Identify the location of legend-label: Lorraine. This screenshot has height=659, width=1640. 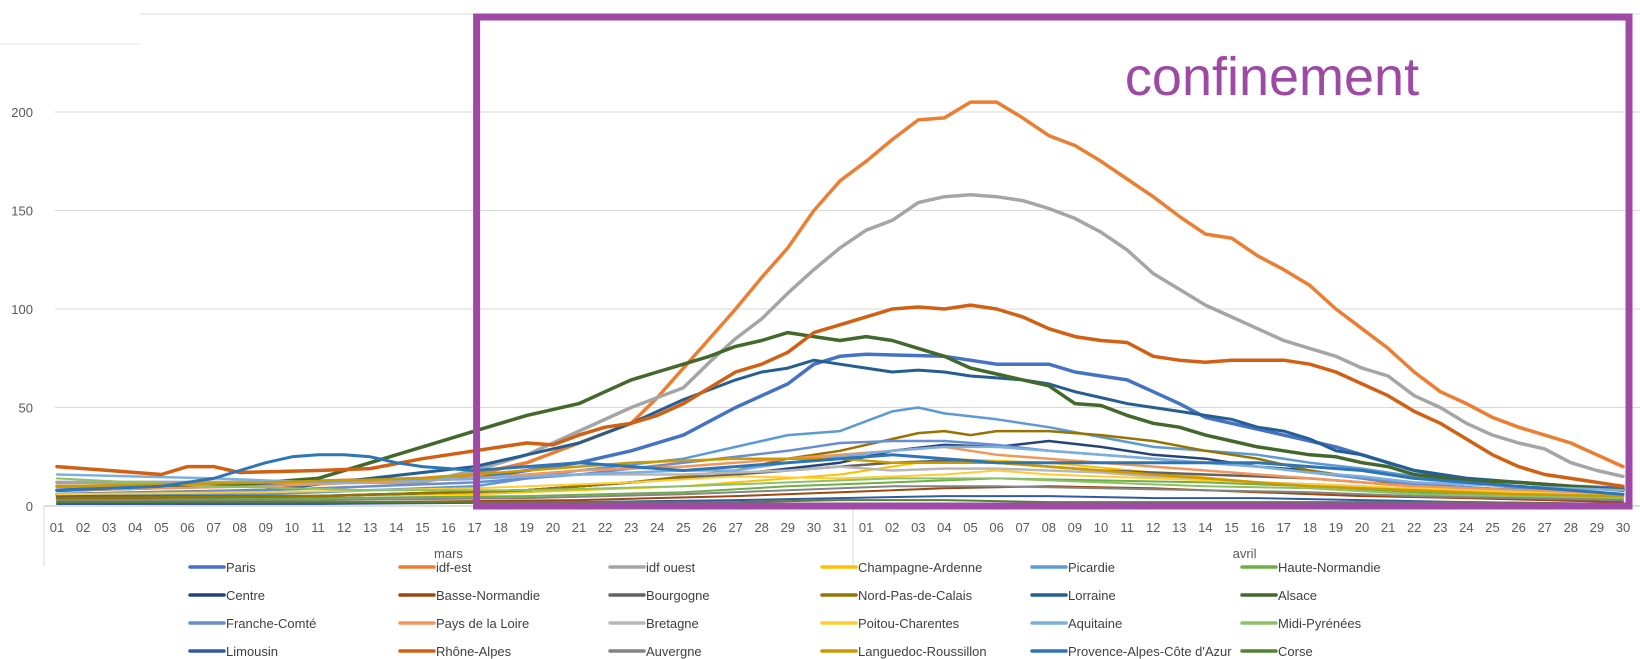
(1092, 595).